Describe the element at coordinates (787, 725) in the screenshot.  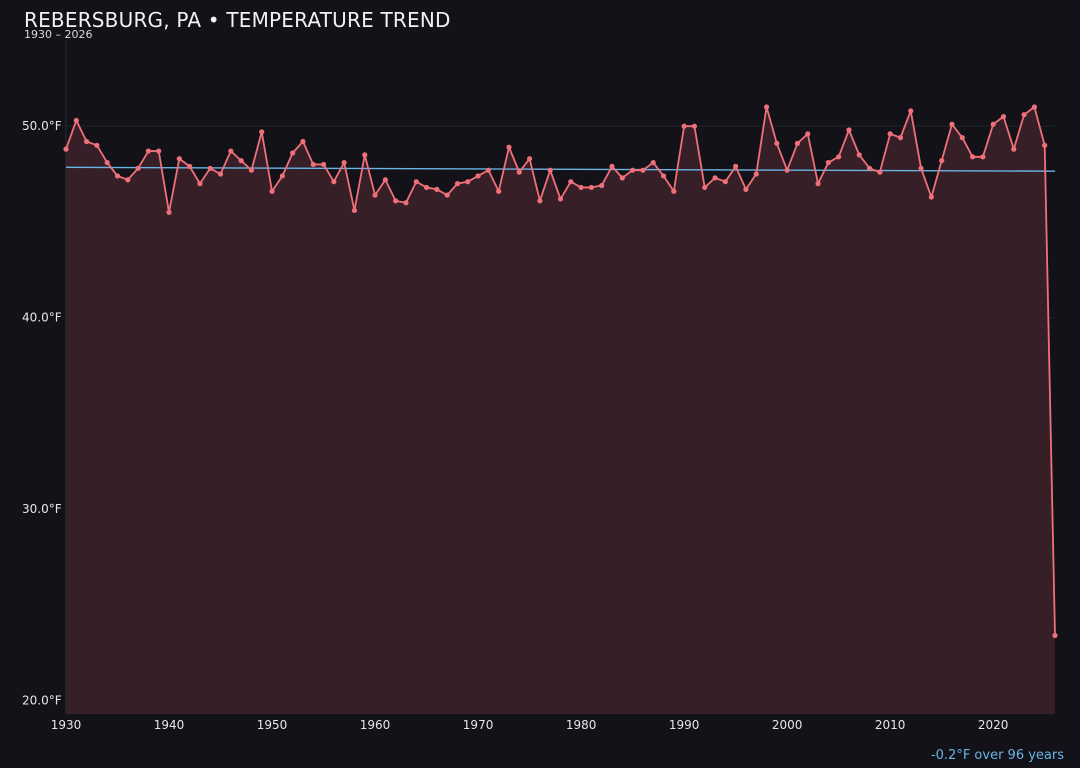
I see `x-tick-label: 2000` at that location.